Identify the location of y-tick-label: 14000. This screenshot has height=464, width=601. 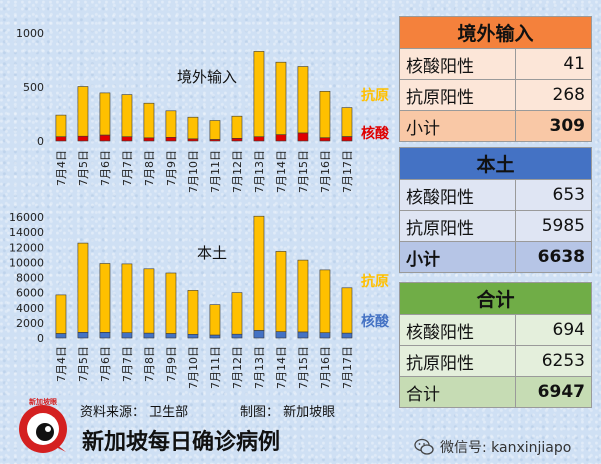
(26, 232).